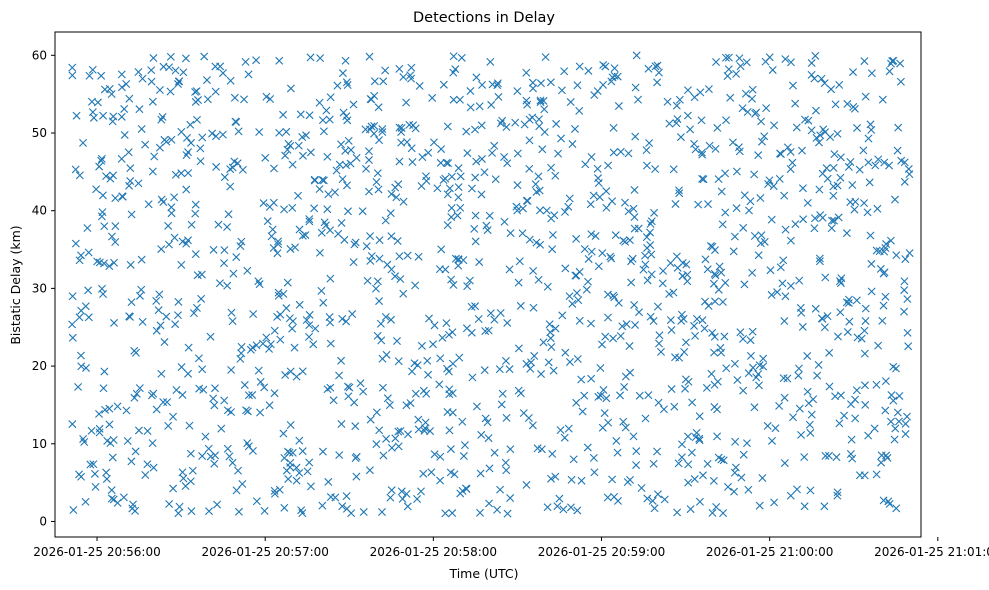  Describe the element at coordinates (39, 55) in the screenshot. I see `y-tick-label: 60` at that location.